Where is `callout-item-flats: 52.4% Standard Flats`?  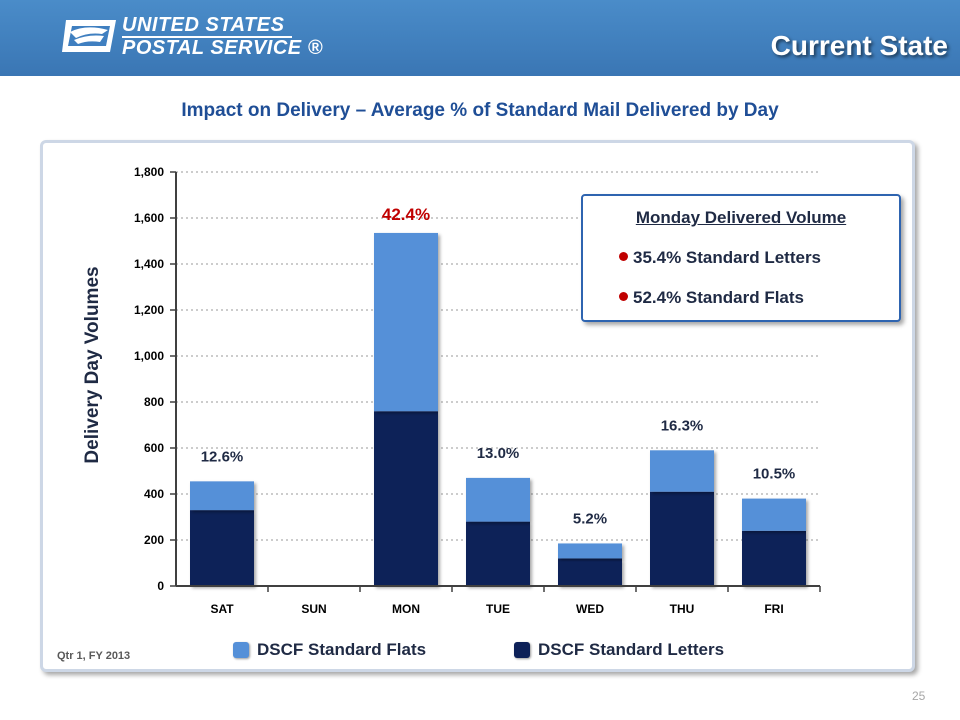 callout-item-flats: 52.4% Standard Flats is located at coordinates (711, 298).